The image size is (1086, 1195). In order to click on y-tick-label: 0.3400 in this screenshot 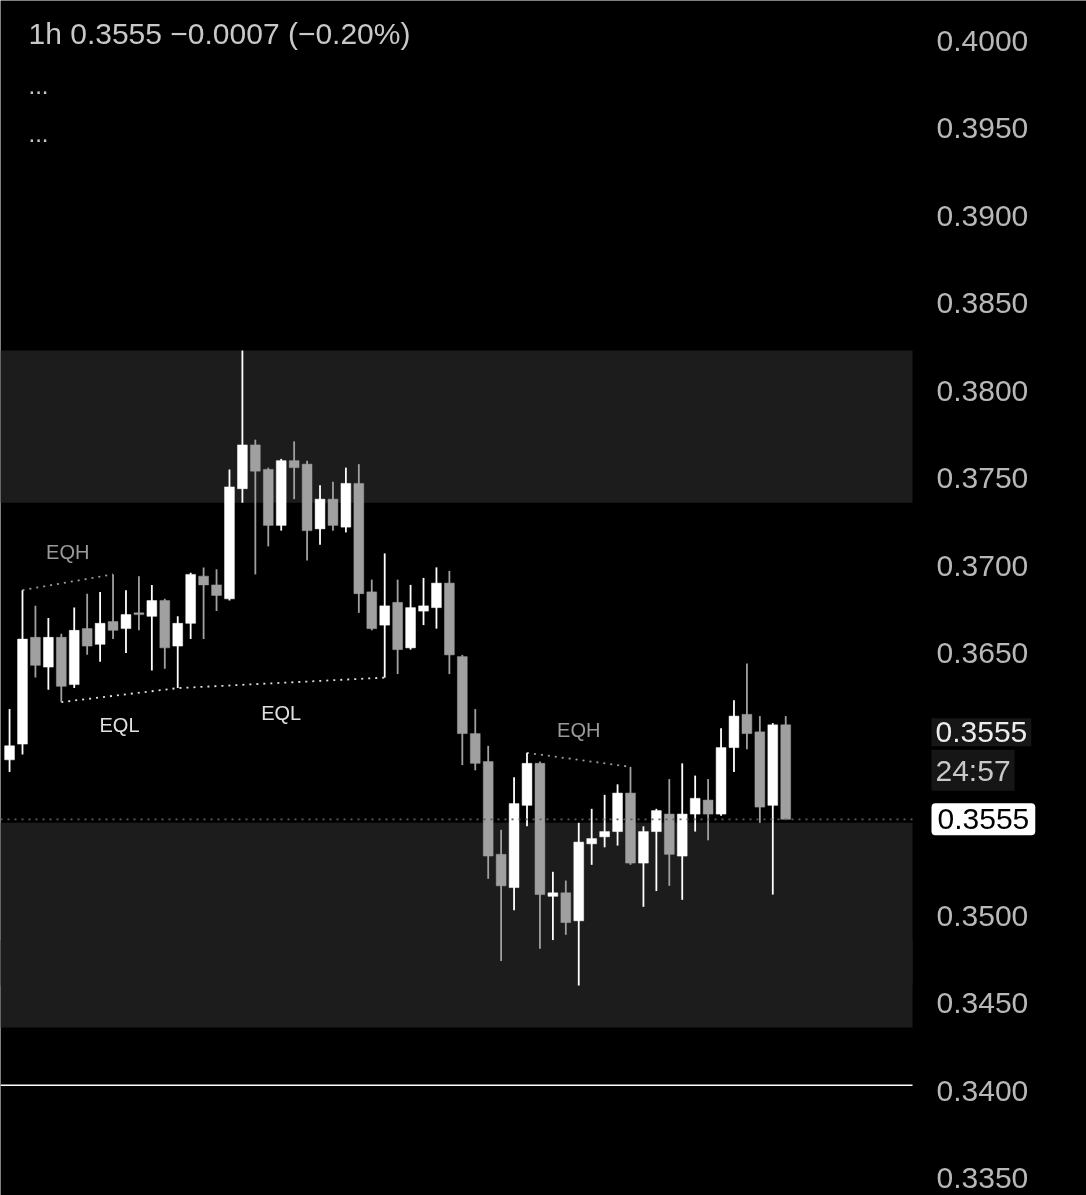, I will do `click(982, 1090)`.